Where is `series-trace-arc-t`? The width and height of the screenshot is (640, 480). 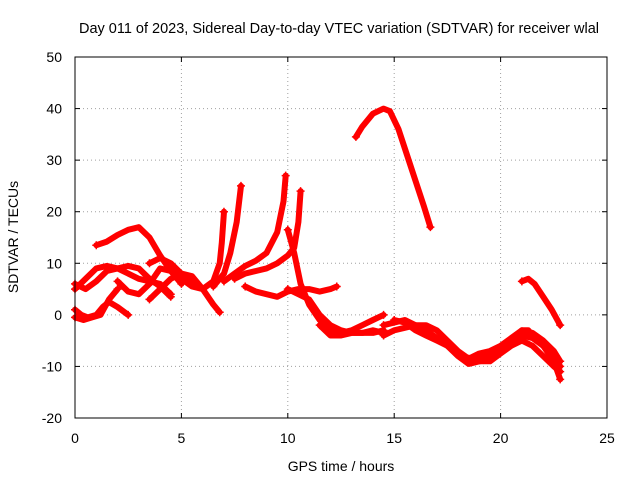
series-trace-arc-t is located at coordinates (514, 346).